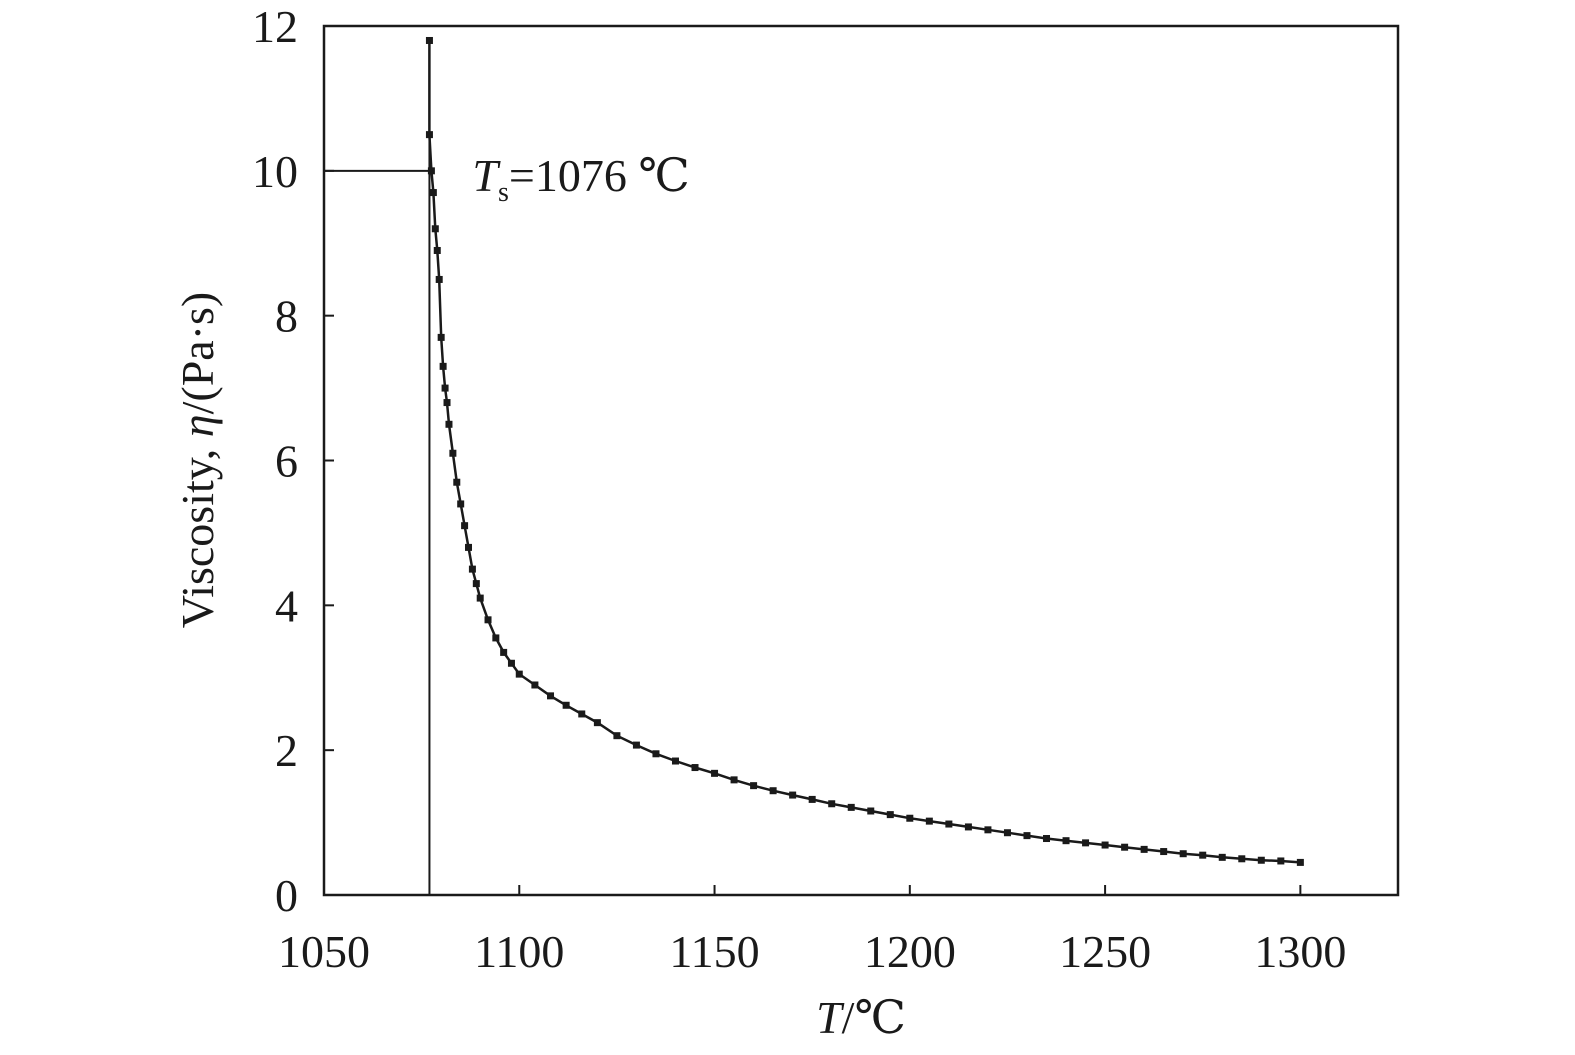 This screenshot has height=1055, width=1575. I want to click on y-axis-label: Viscosity, η/(Pa·s), so click(197, 460).